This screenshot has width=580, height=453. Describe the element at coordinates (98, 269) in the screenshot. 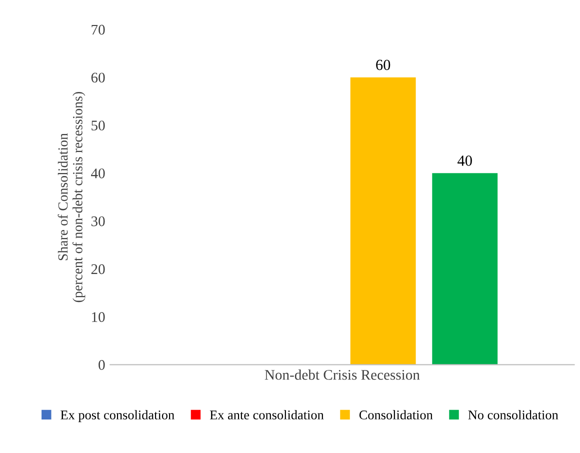

I see `y-tick-label: 20` at that location.